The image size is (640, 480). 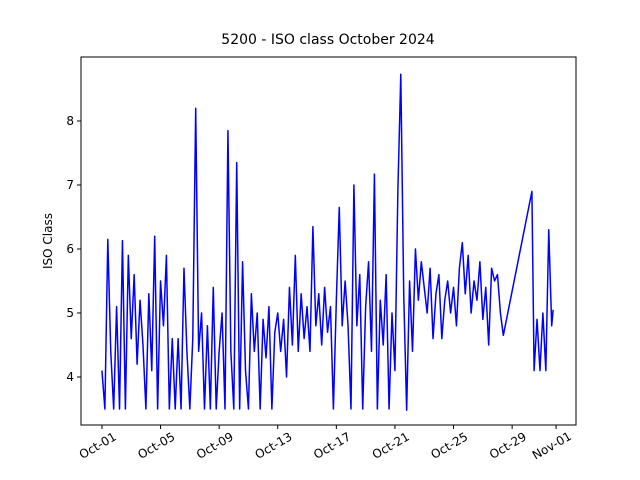 What do you see at coordinates (327, 40) in the screenshot?
I see `chart-title: 5200 - ISO class October 2024` at bounding box center [327, 40].